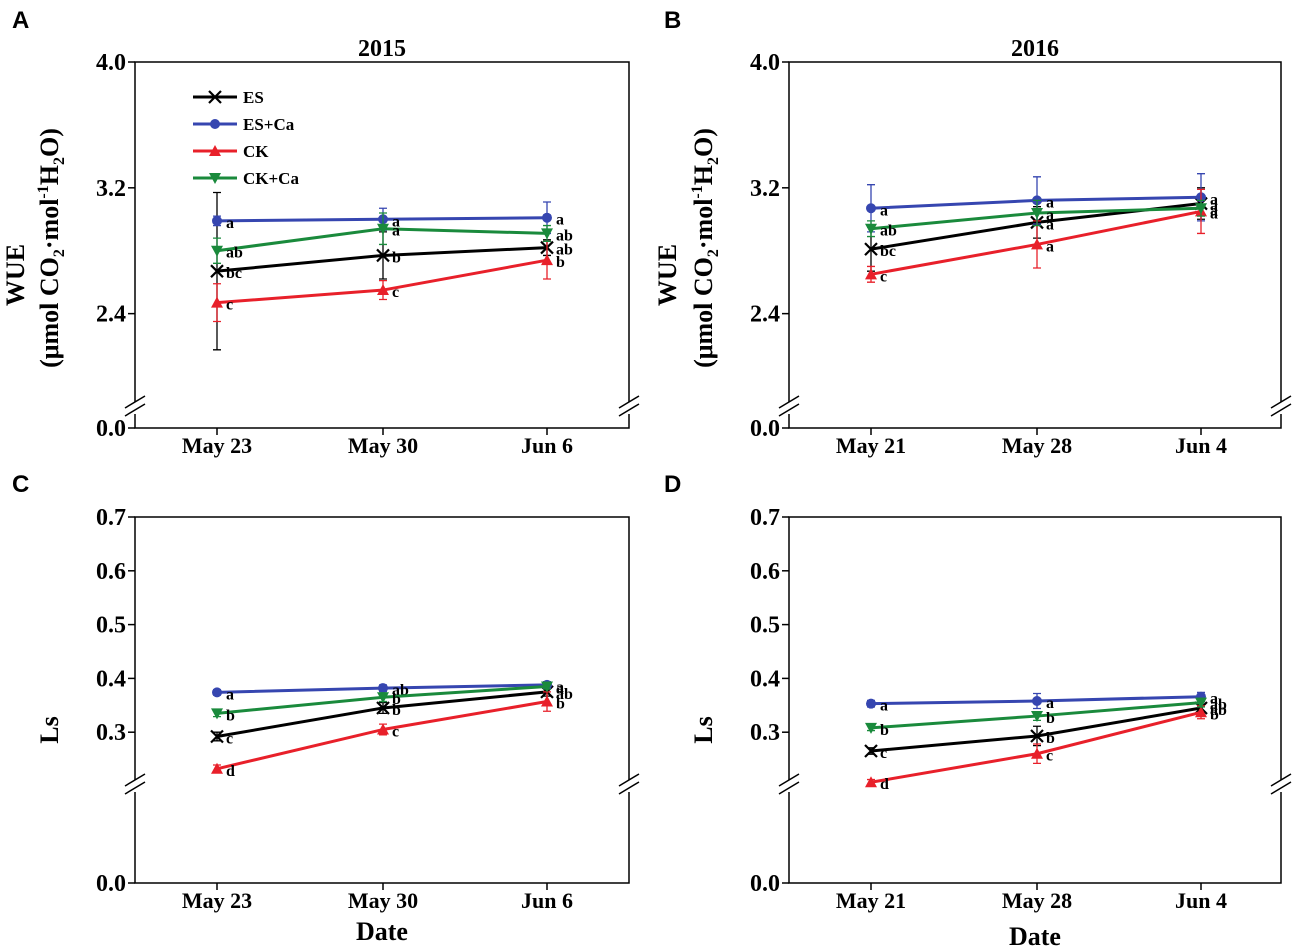  Describe the element at coordinates (388, 281) in the screenshot. I see `series-ck: c c b` at that location.